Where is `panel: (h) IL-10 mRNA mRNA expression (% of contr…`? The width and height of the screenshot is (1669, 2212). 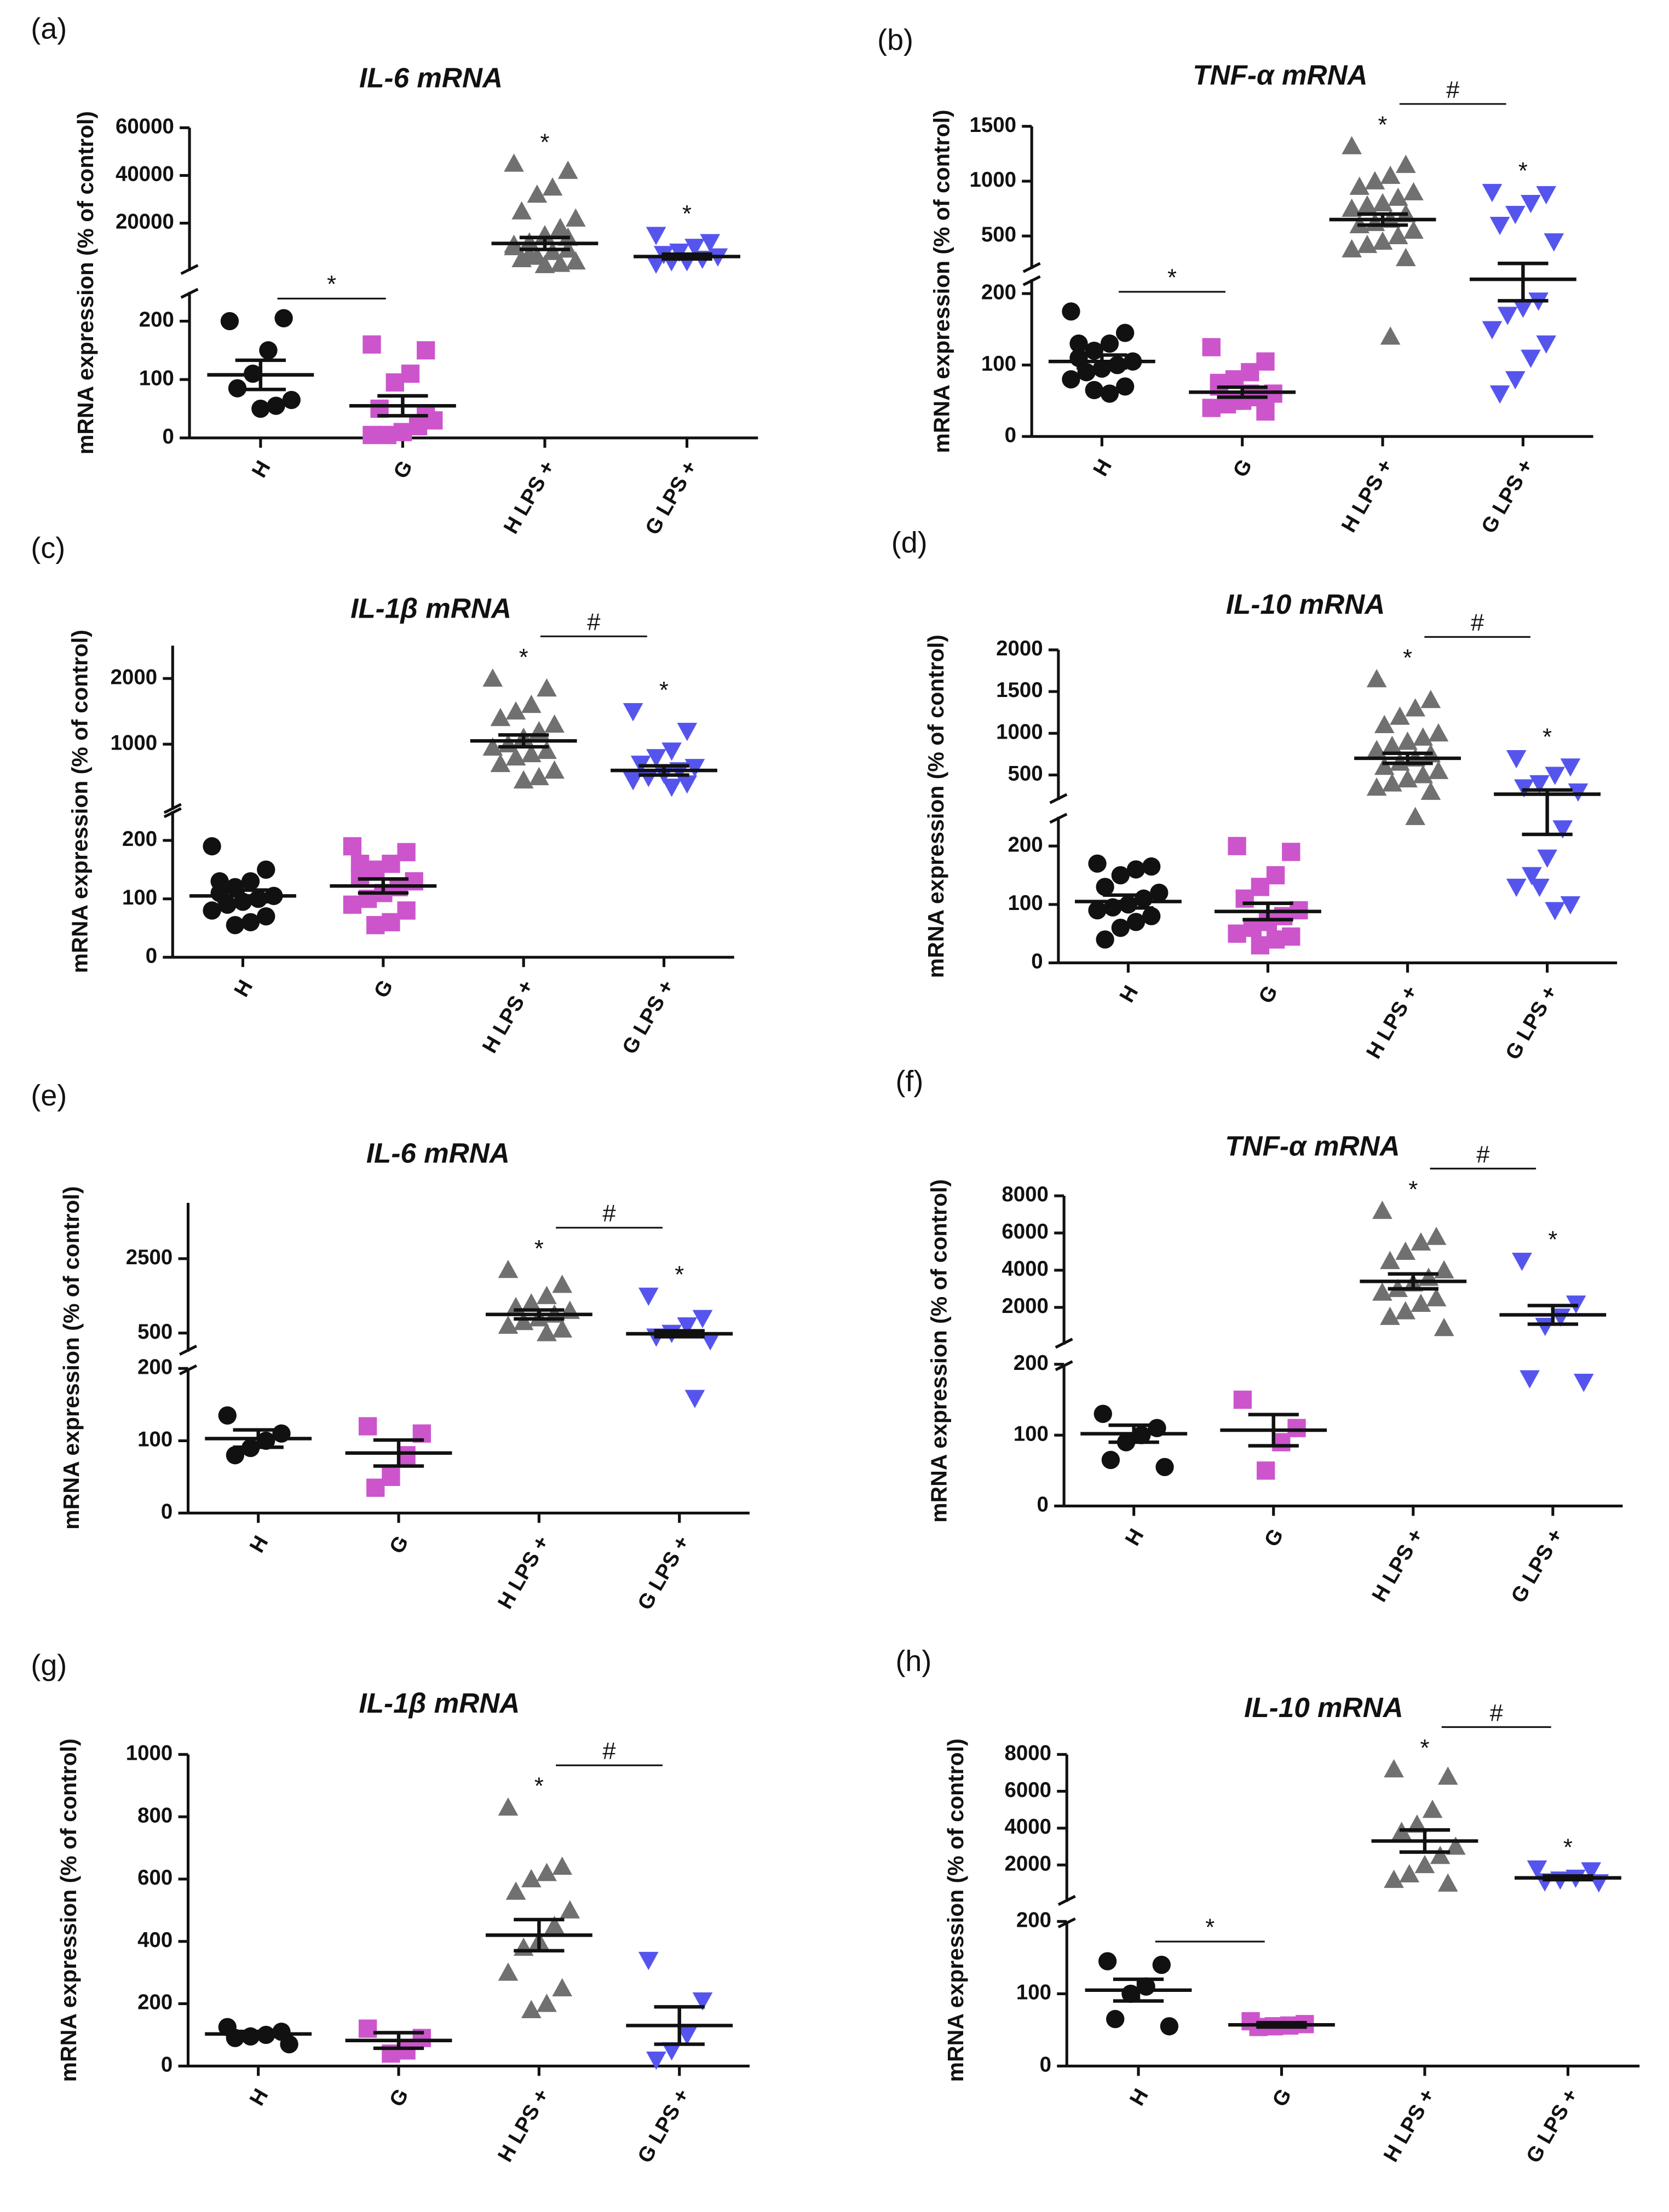 panel: (h) IL-10 mRNA mRNA expression (% of contr… is located at coordinates (1268, 1906).